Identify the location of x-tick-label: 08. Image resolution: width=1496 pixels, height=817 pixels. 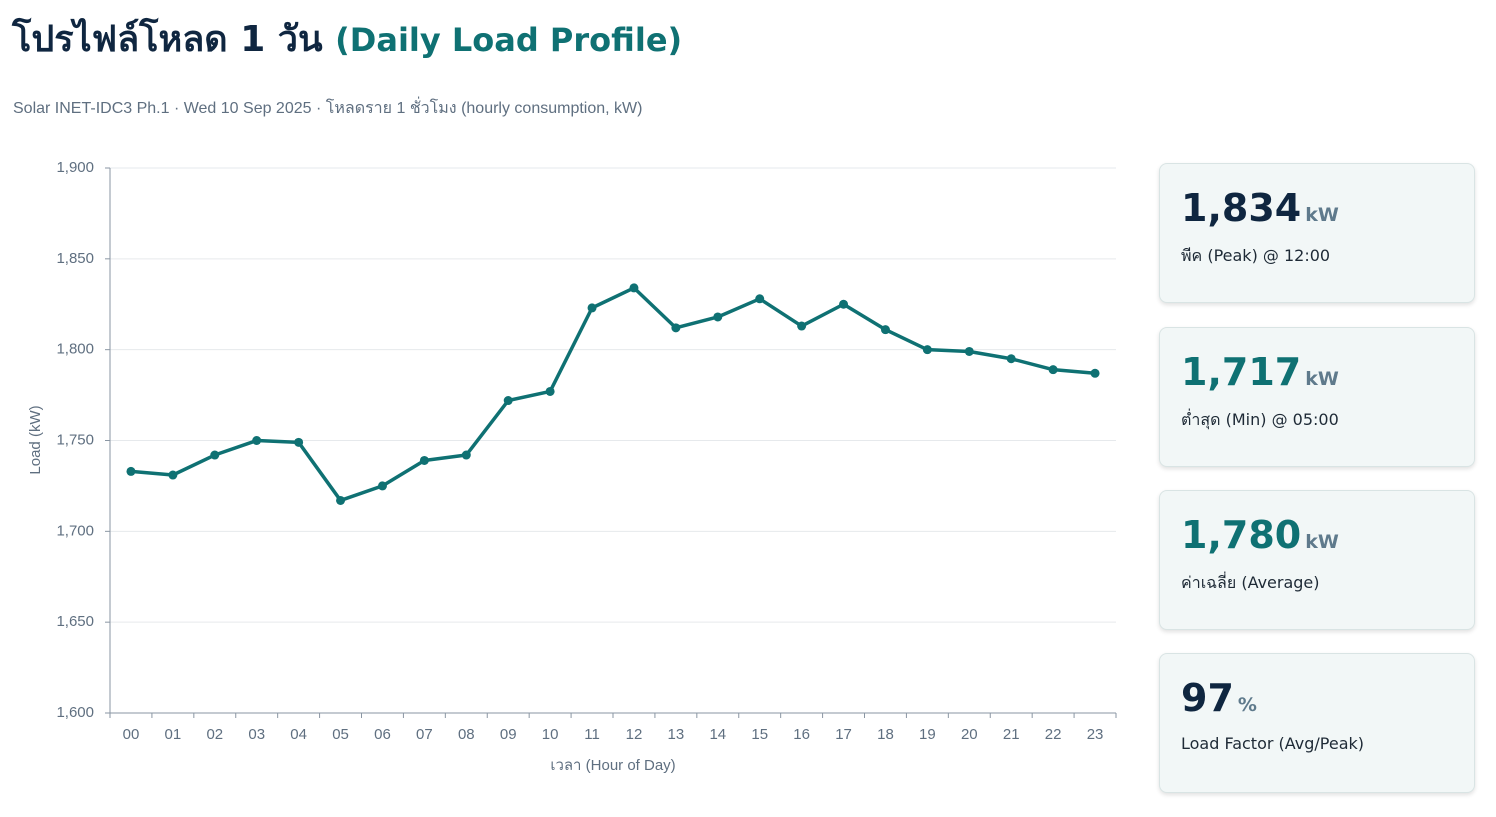
(466, 734).